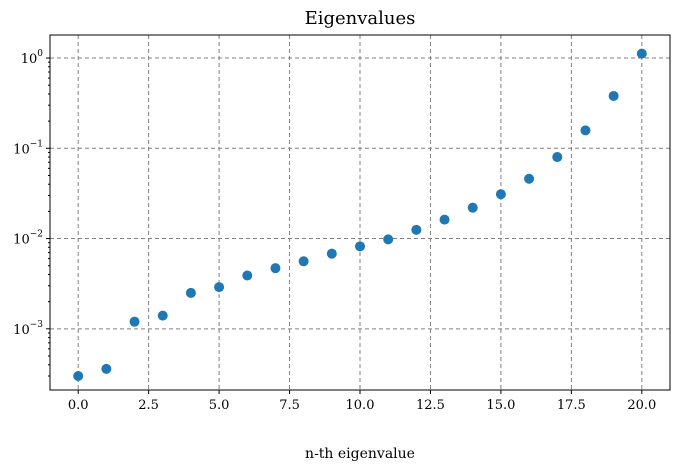  Describe the element at coordinates (37, 325) in the screenshot. I see `y-tick-label-exponent: −3` at that location.